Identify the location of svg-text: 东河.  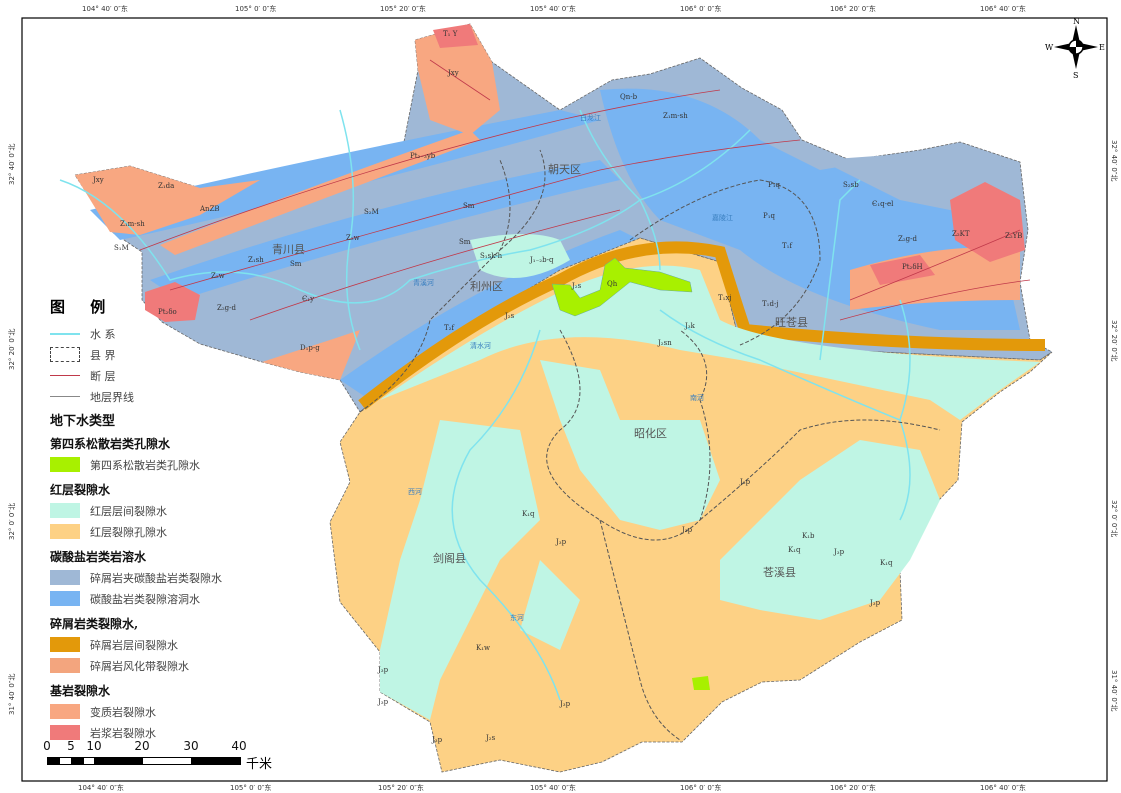
(517, 617).